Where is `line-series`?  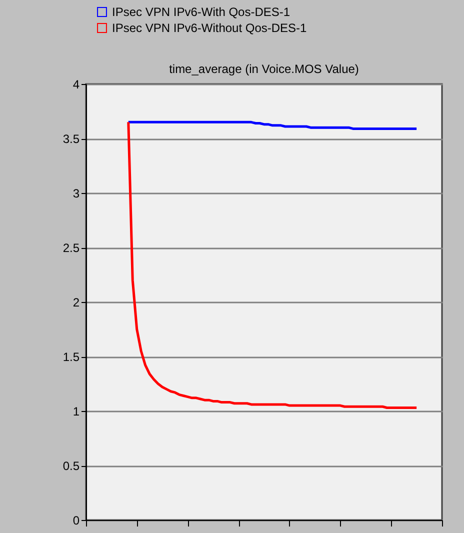 line-series is located at coordinates (272, 125).